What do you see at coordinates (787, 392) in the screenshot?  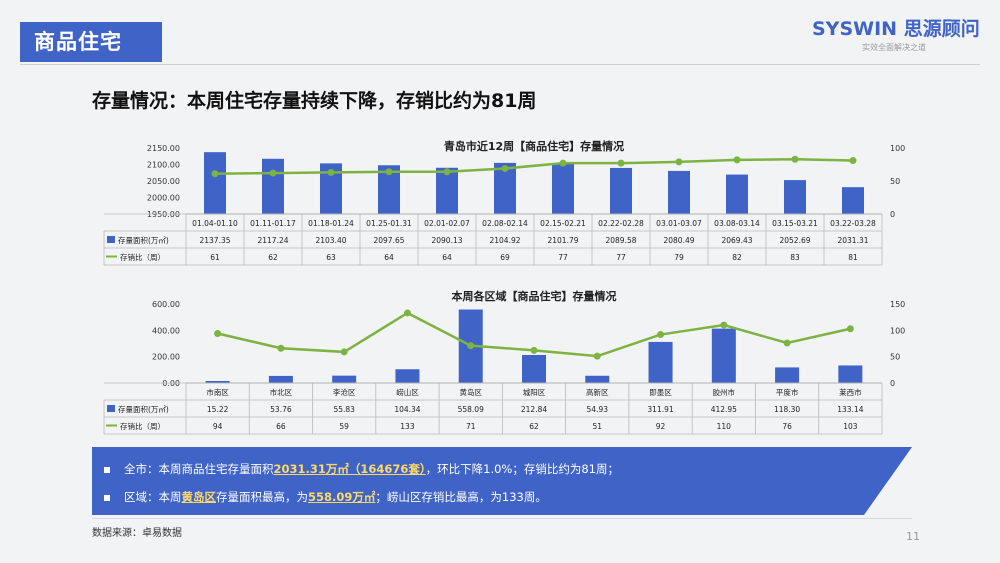 I see `category-label: 平度市` at bounding box center [787, 392].